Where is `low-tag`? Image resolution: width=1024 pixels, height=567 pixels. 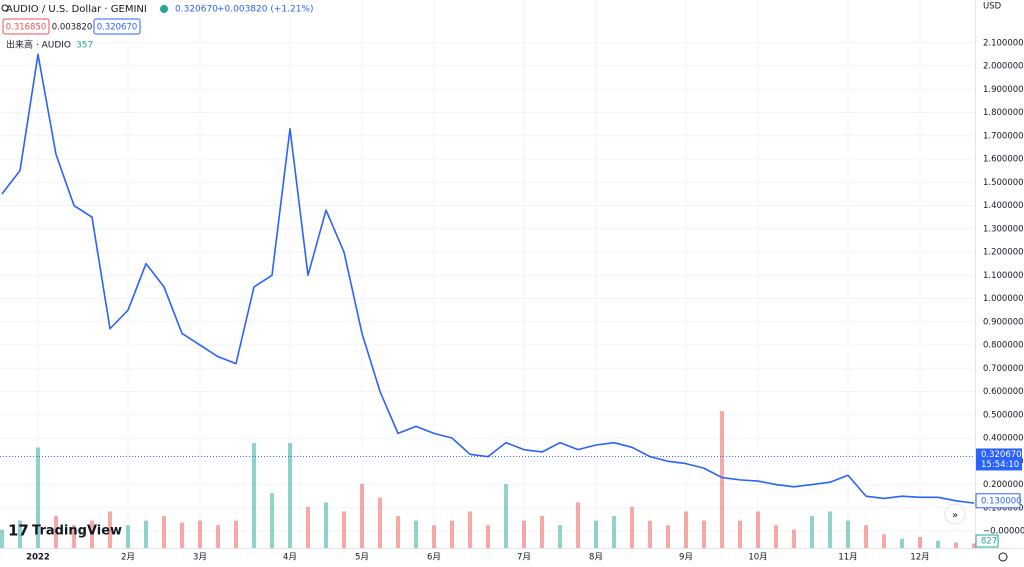
low-tag is located at coordinates (998, 501).